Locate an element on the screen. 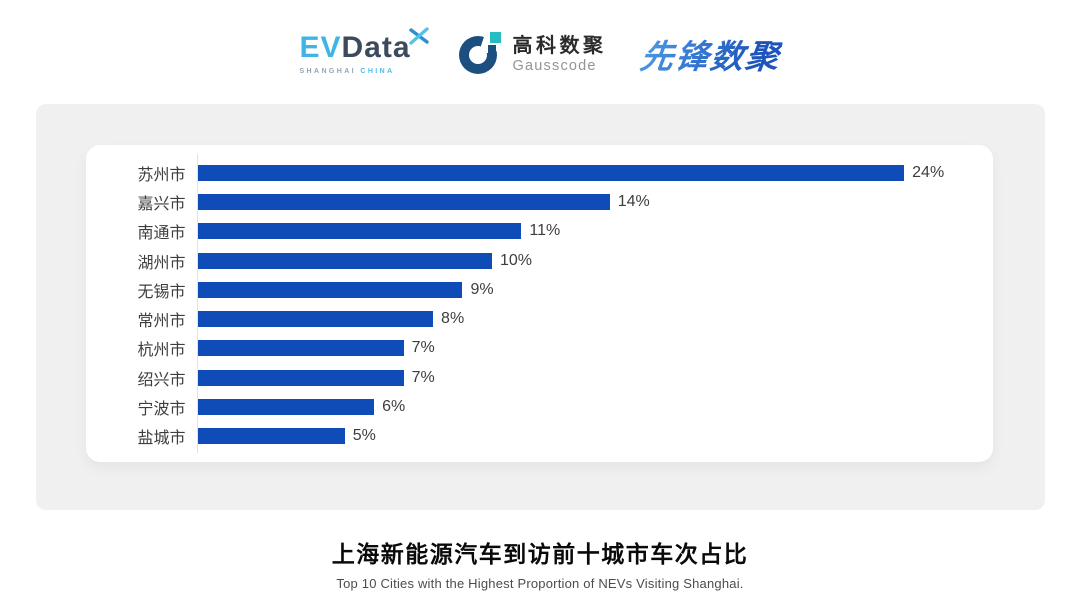 The image size is (1080, 608). bar-track: 24% is located at coordinates (595, 172).